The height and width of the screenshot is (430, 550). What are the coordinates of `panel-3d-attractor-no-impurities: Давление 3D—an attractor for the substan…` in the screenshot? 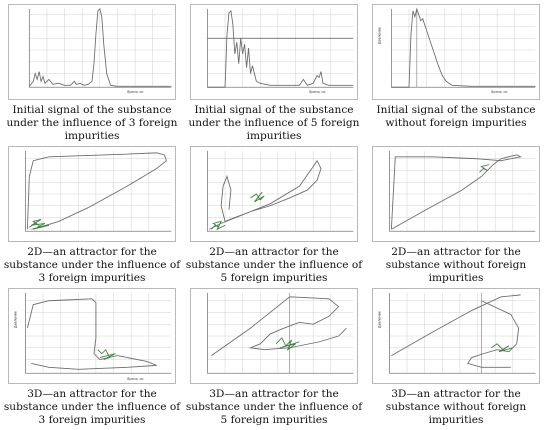 It's located at (456, 359).